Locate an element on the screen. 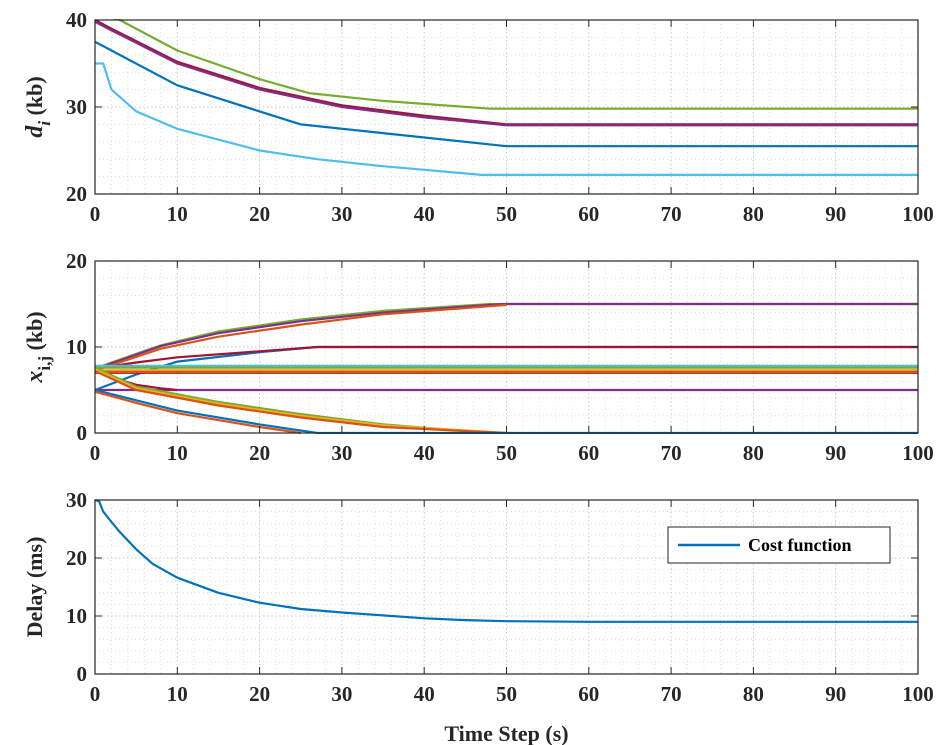  y-axis-label: xi,j (kb) is located at coordinates (38, 347).